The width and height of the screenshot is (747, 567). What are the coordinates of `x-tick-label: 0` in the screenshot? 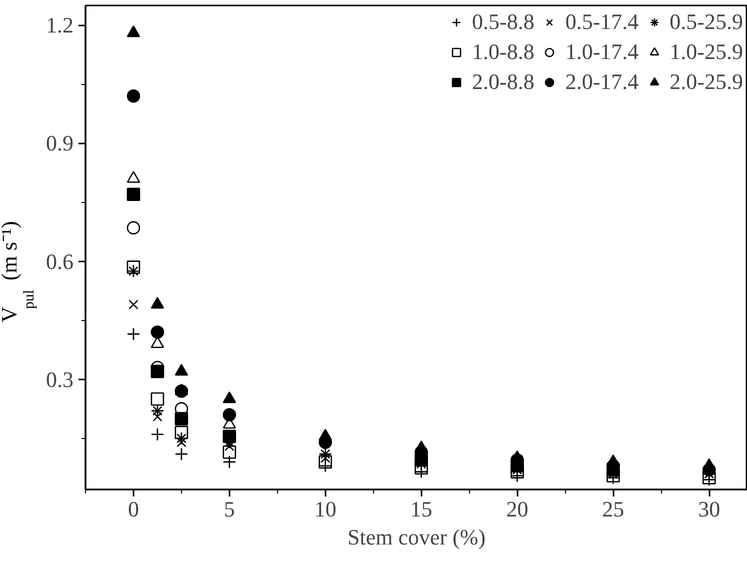 It's located at (133, 509).